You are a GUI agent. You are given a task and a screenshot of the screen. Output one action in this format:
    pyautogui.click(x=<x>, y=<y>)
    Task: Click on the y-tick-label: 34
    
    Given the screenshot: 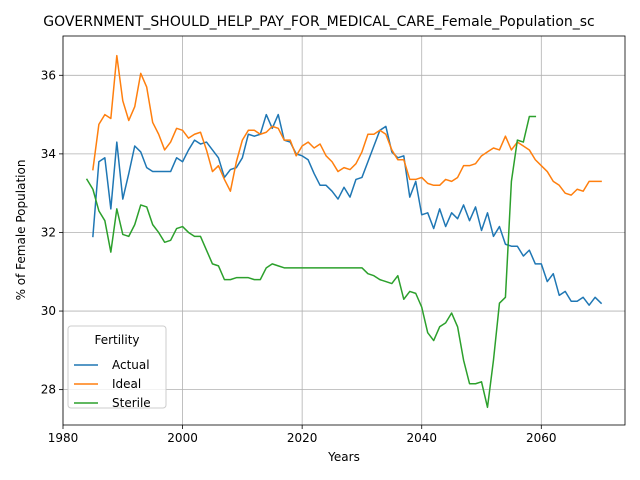 What is the action you would take?
    pyautogui.click(x=48, y=154)
    